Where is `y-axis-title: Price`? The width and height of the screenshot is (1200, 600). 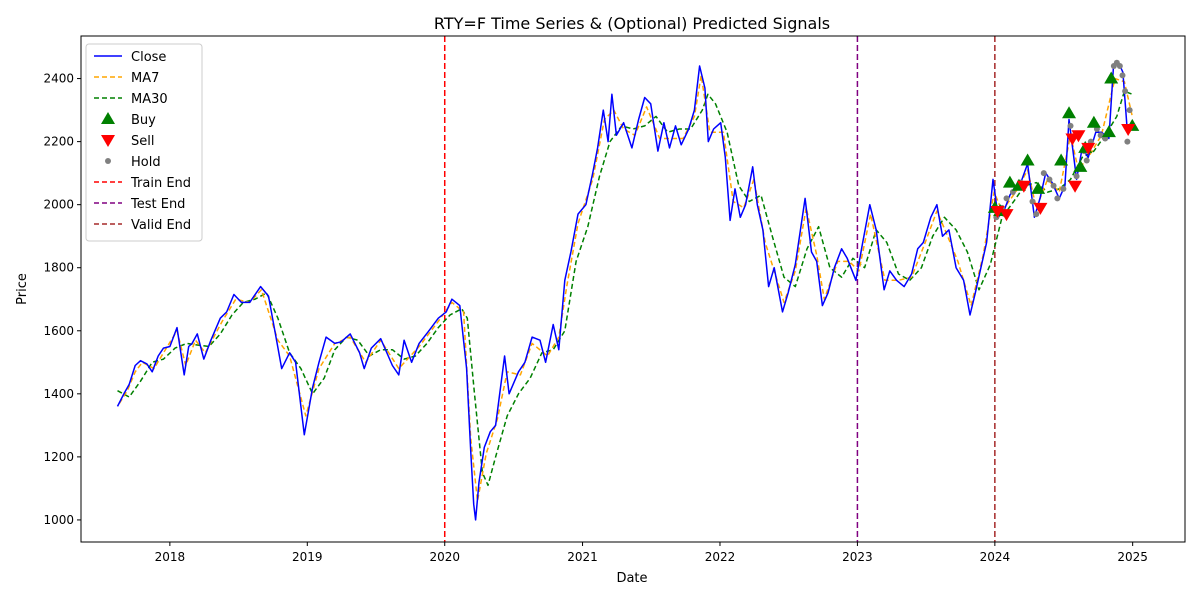 y-axis-title: Price is located at coordinates (22, 289).